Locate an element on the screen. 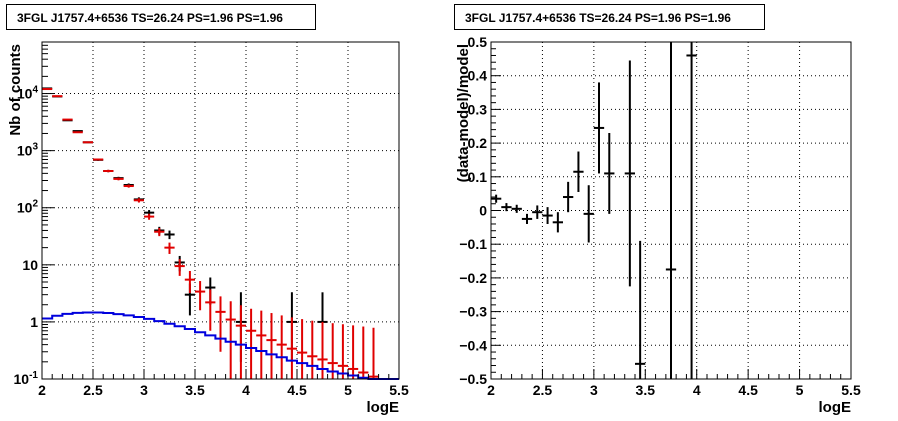 Image resolution: width=898 pixels, height=421 pixels. right-y-tick-label: 0.4 is located at coordinates (478, 76).